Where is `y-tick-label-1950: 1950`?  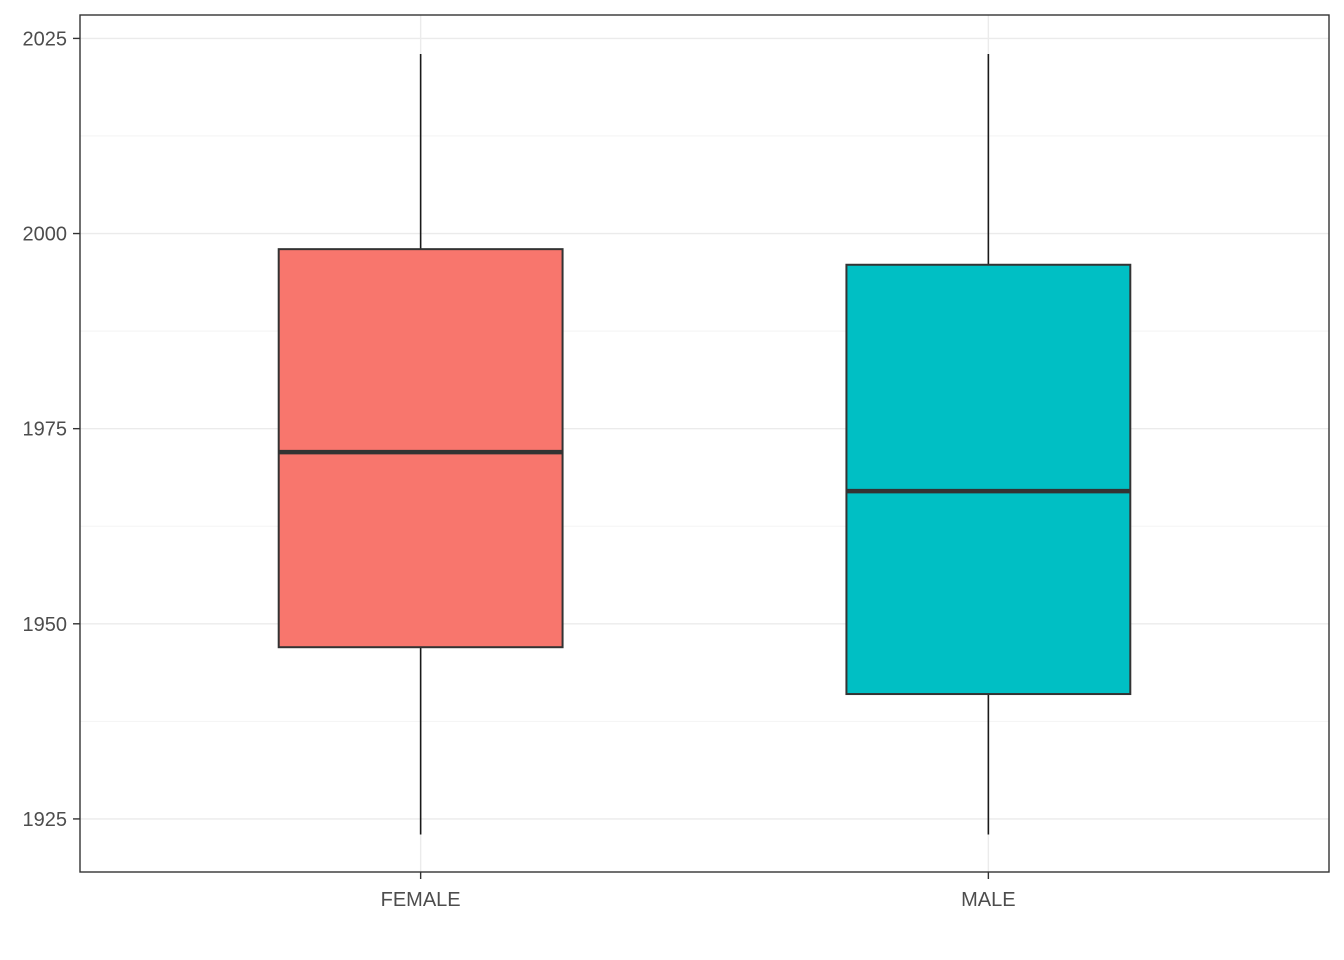 y-tick-label-1950: 1950 is located at coordinates (45, 625).